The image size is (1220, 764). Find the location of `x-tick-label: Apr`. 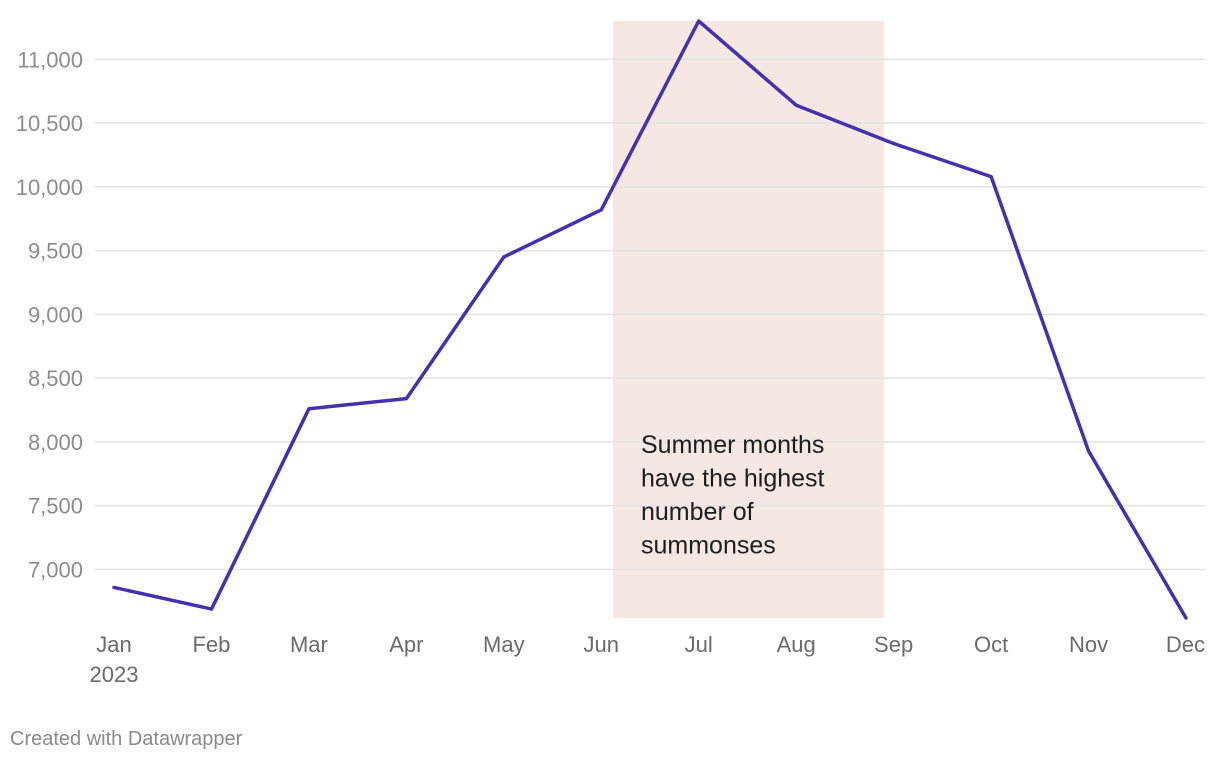

x-tick-label: Apr is located at coordinates (406, 644).